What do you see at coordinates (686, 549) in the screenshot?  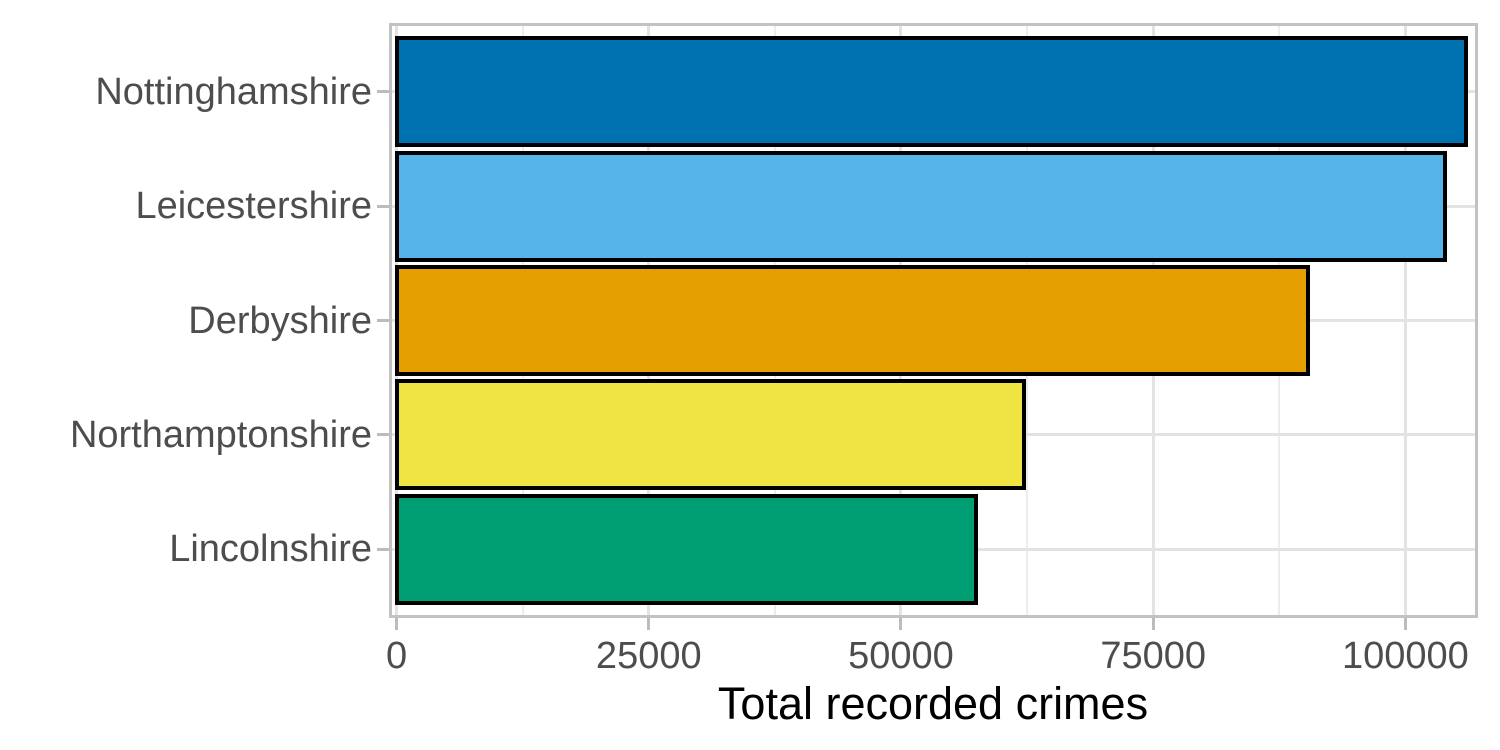 I see `bar-lincolnshire` at bounding box center [686, 549].